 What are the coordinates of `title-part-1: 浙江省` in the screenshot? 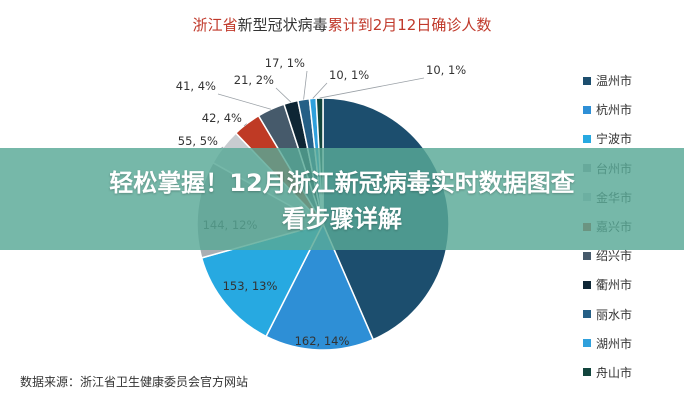 It's located at (215, 25).